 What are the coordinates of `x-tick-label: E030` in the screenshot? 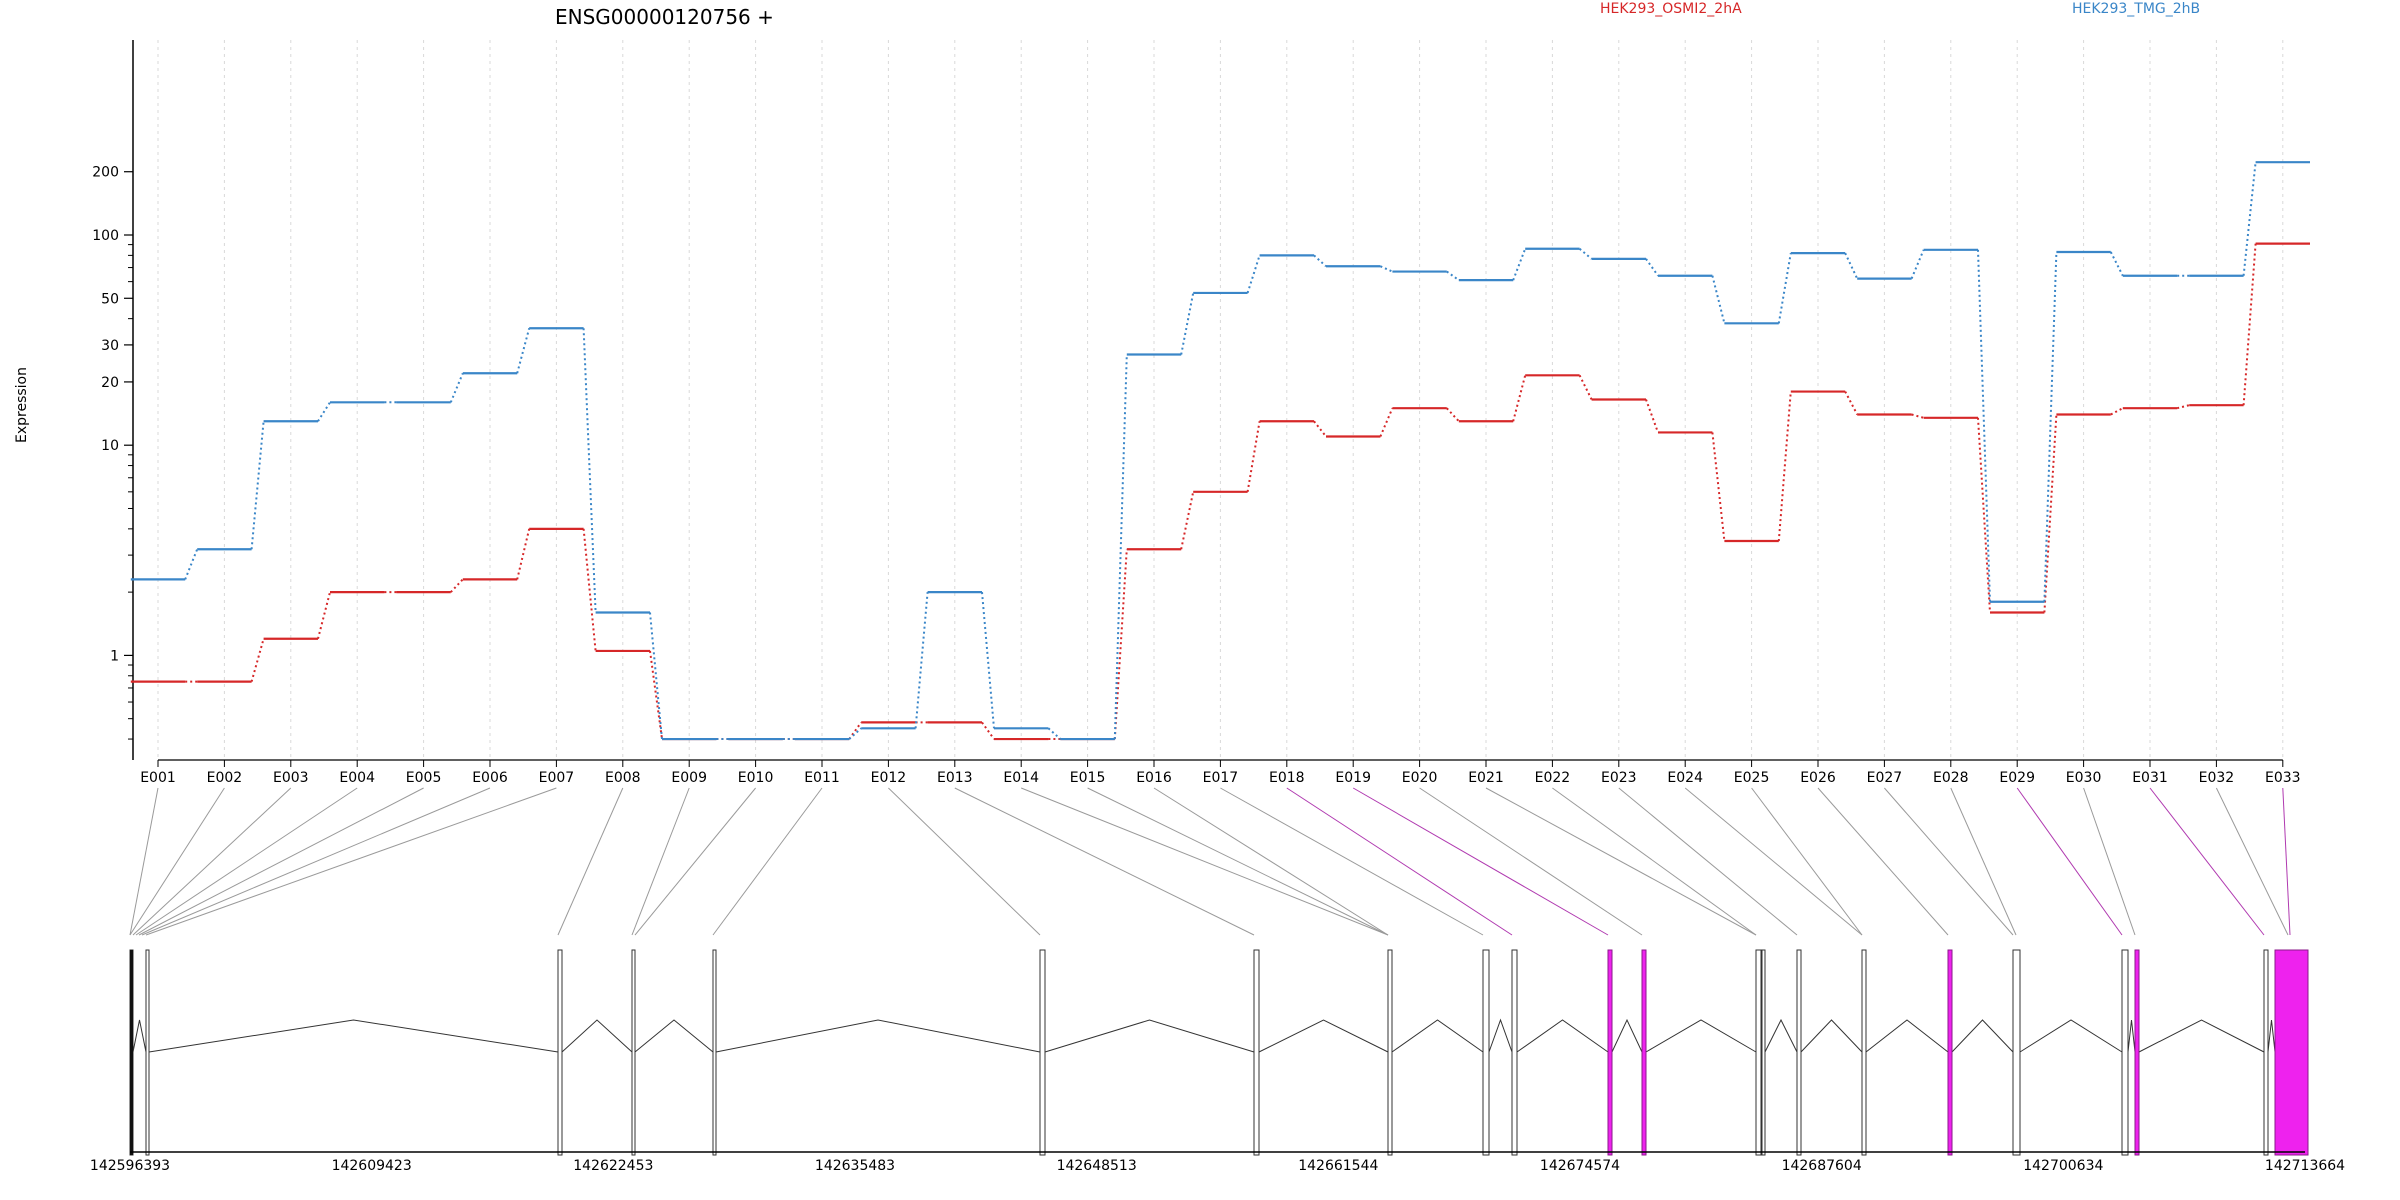 It's located at (2084, 778).